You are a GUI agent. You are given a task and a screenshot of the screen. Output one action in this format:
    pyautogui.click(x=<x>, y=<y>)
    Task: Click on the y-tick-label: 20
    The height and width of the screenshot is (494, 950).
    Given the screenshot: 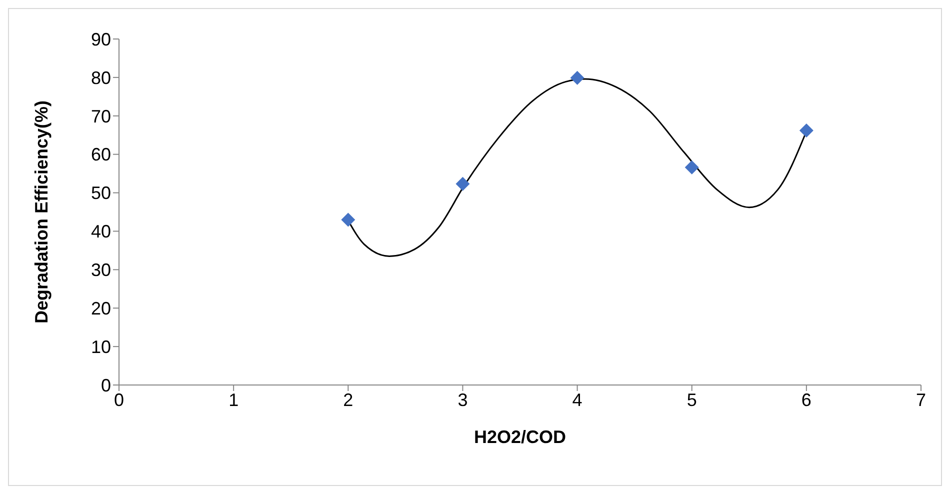 What is the action you would take?
    pyautogui.click(x=100, y=308)
    